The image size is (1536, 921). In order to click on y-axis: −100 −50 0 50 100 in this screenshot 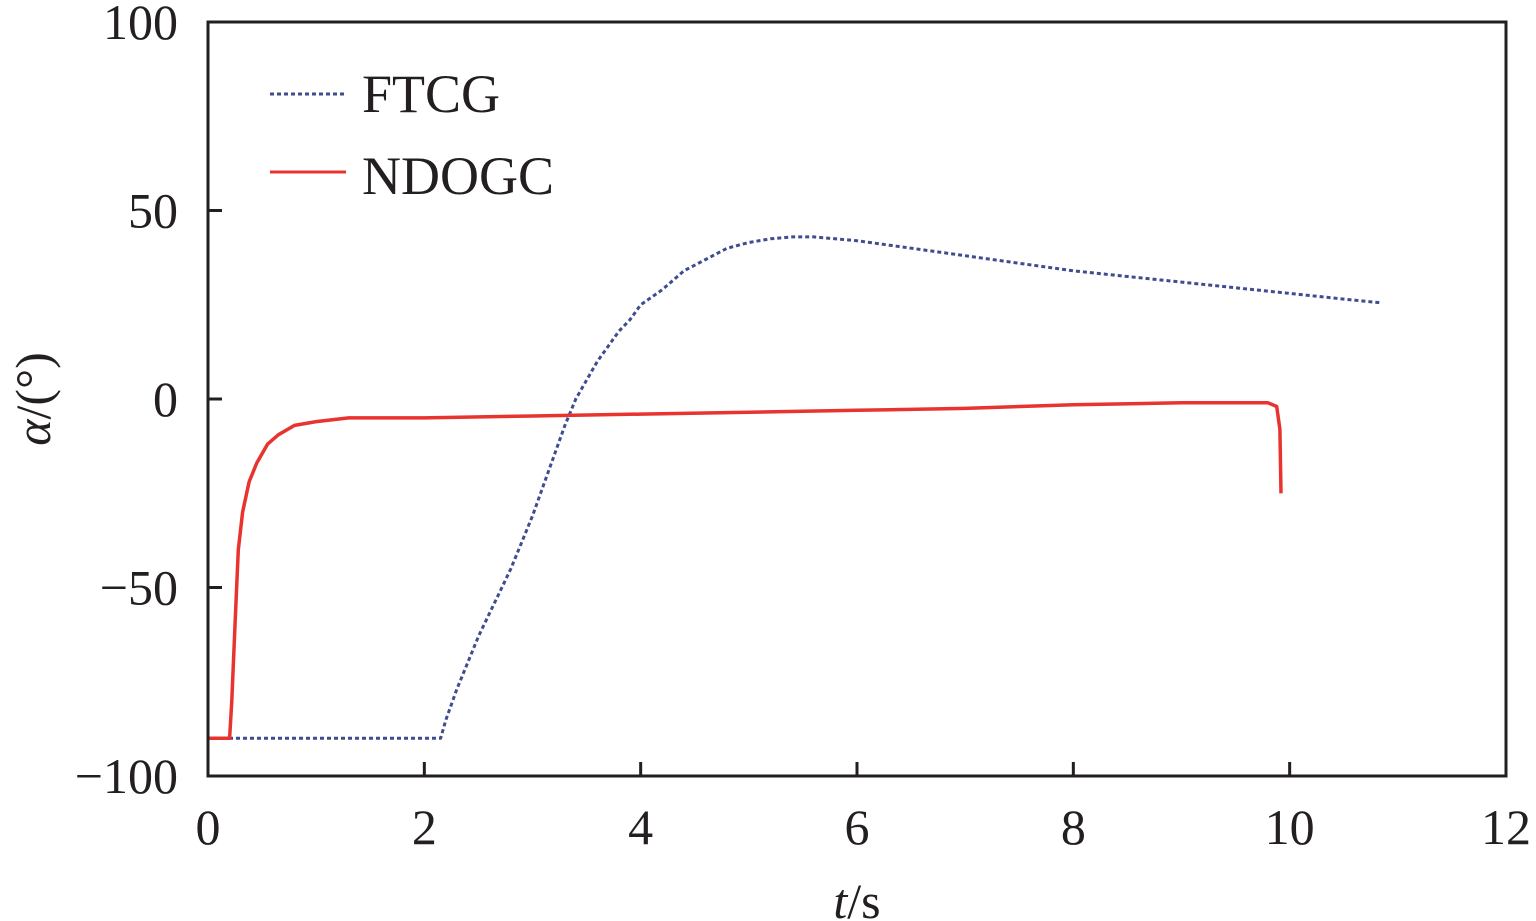, I will do `click(148, 402)`.